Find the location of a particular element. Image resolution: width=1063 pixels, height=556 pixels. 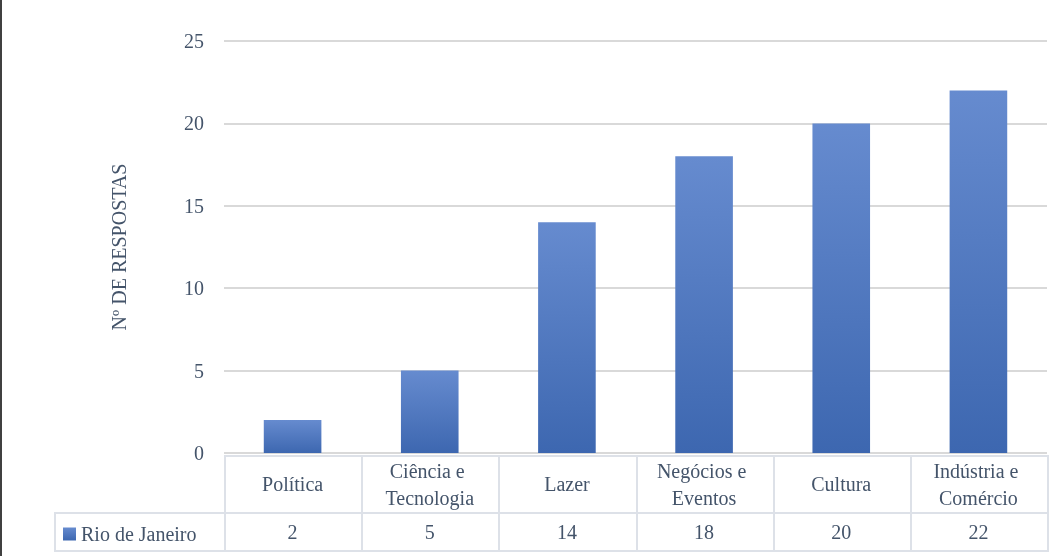

x-tick-label: Política is located at coordinates (293, 484).